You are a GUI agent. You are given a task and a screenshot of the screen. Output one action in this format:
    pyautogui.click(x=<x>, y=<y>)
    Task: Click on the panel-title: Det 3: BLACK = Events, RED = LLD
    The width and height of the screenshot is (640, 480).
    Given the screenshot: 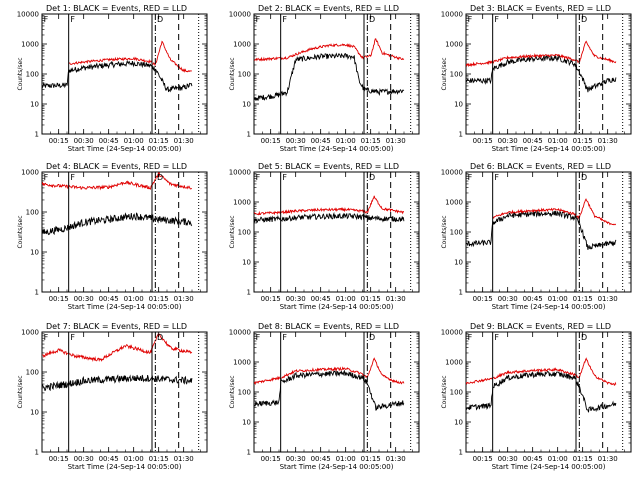 What is the action you would take?
    pyautogui.click(x=540, y=8)
    